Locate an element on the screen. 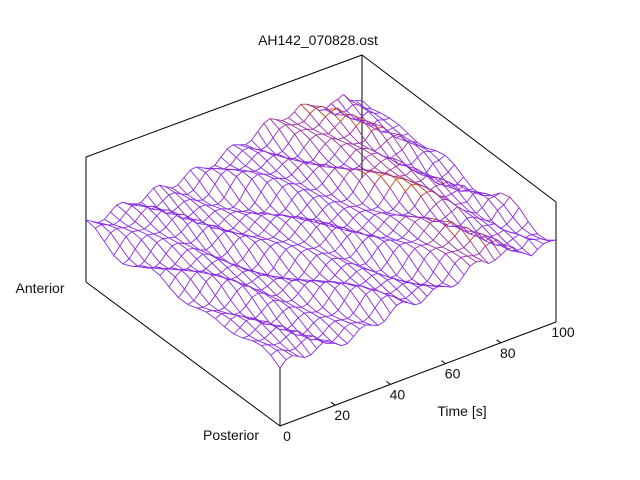 This screenshot has width=640, height=480. time-tick-label: 40 is located at coordinates (398, 394).